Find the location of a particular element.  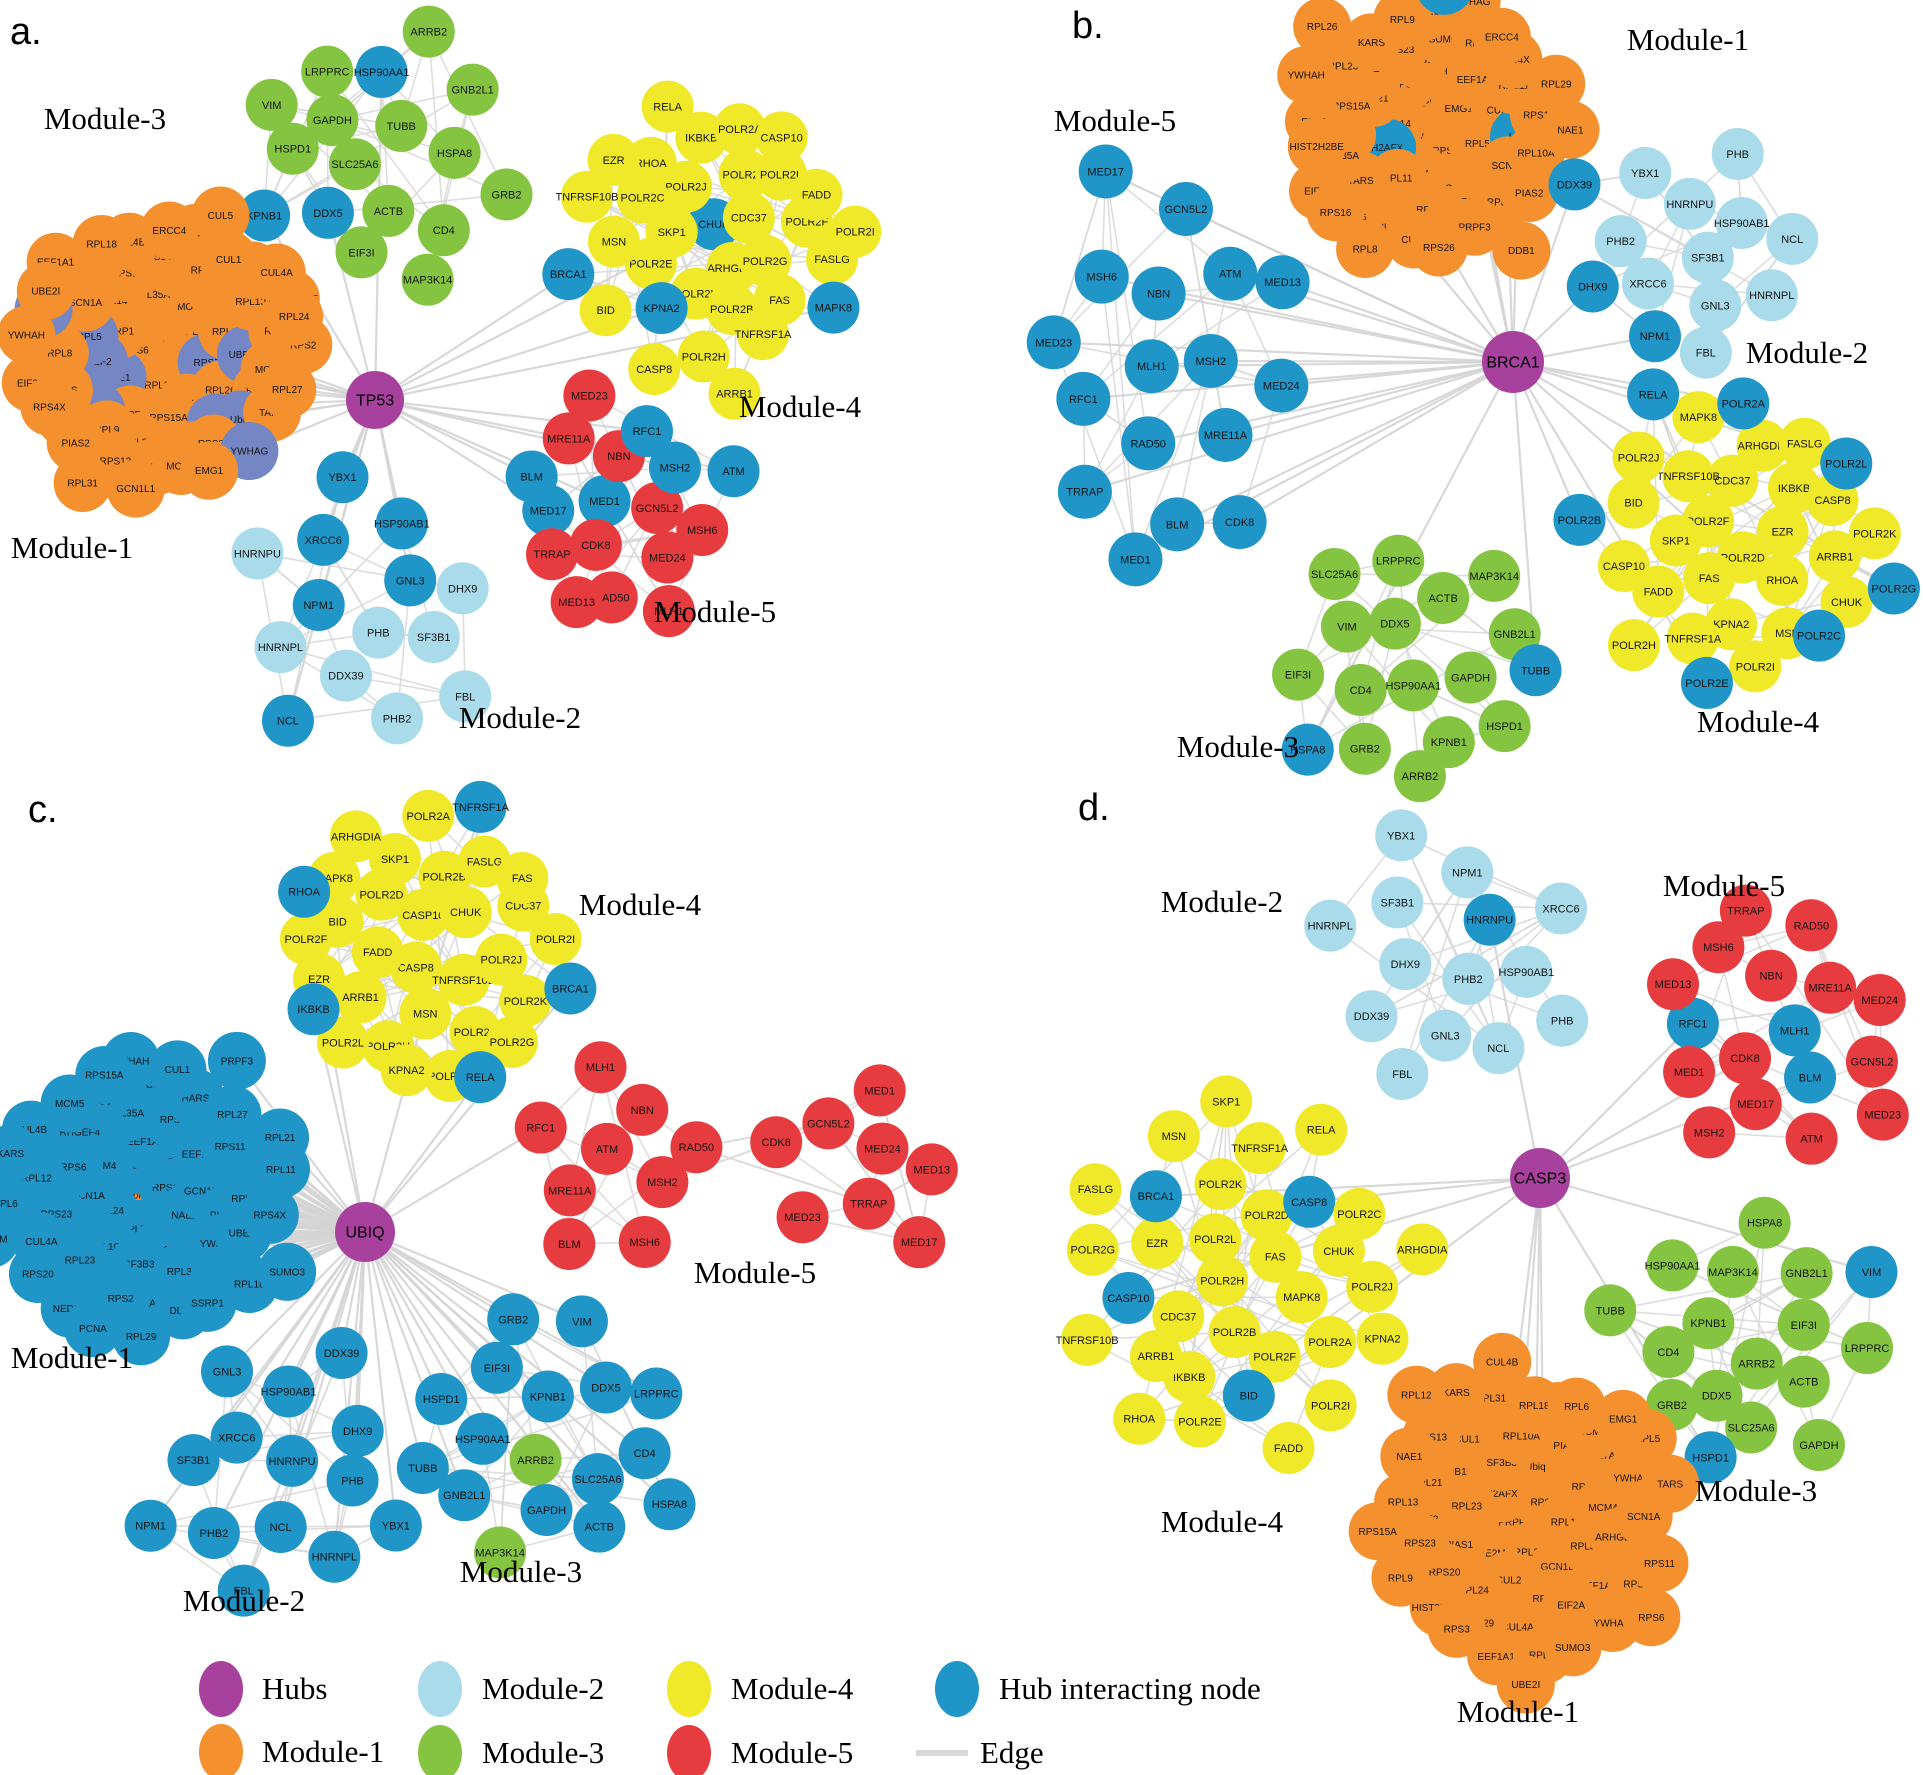

node-TNFRSF10B is located at coordinates (1688, 476).